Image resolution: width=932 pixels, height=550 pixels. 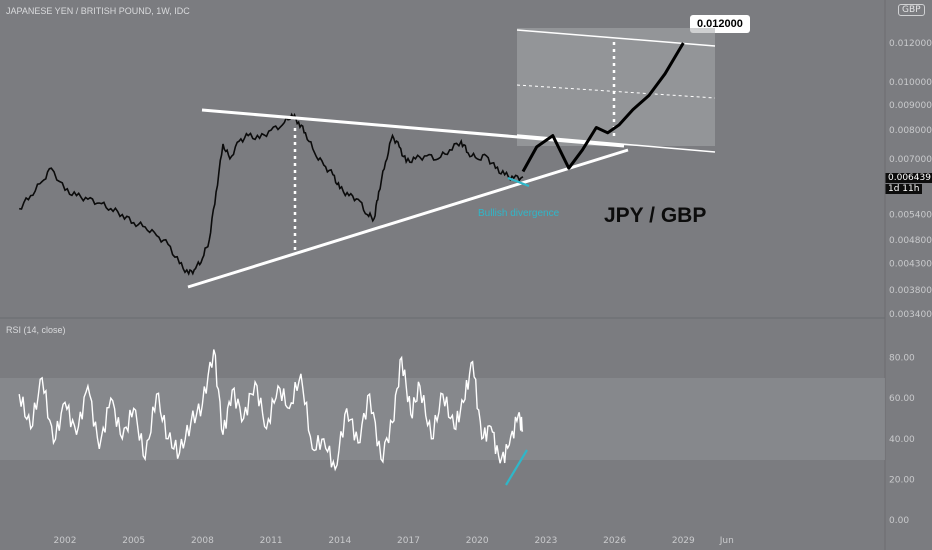 What do you see at coordinates (655, 215) in the screenshot?
I see `pair-label: JPY / GBP` at bounding box center [655, 215].